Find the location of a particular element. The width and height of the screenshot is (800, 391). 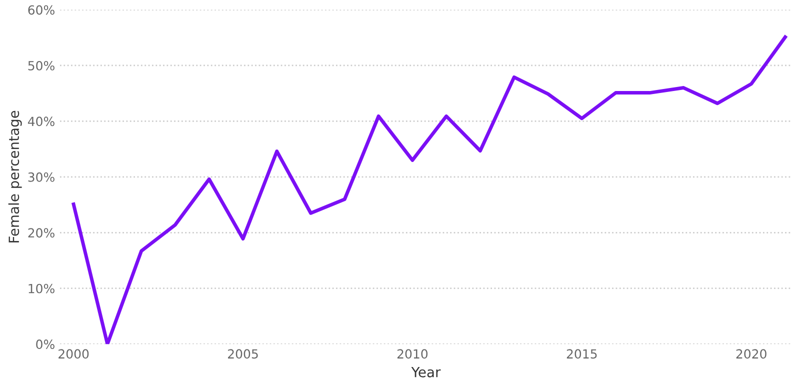

y-tick-label: 60% is located at coordinates (41, 10).